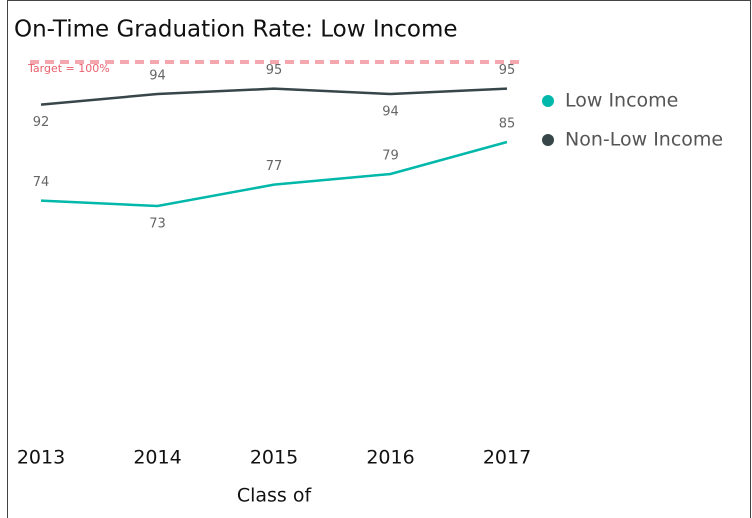 The image size is (752, 518). What do you see at coordinates (390, 458) in the screenshot?
I see `x-tick-label: 2016` at bounding box center [390, 458].